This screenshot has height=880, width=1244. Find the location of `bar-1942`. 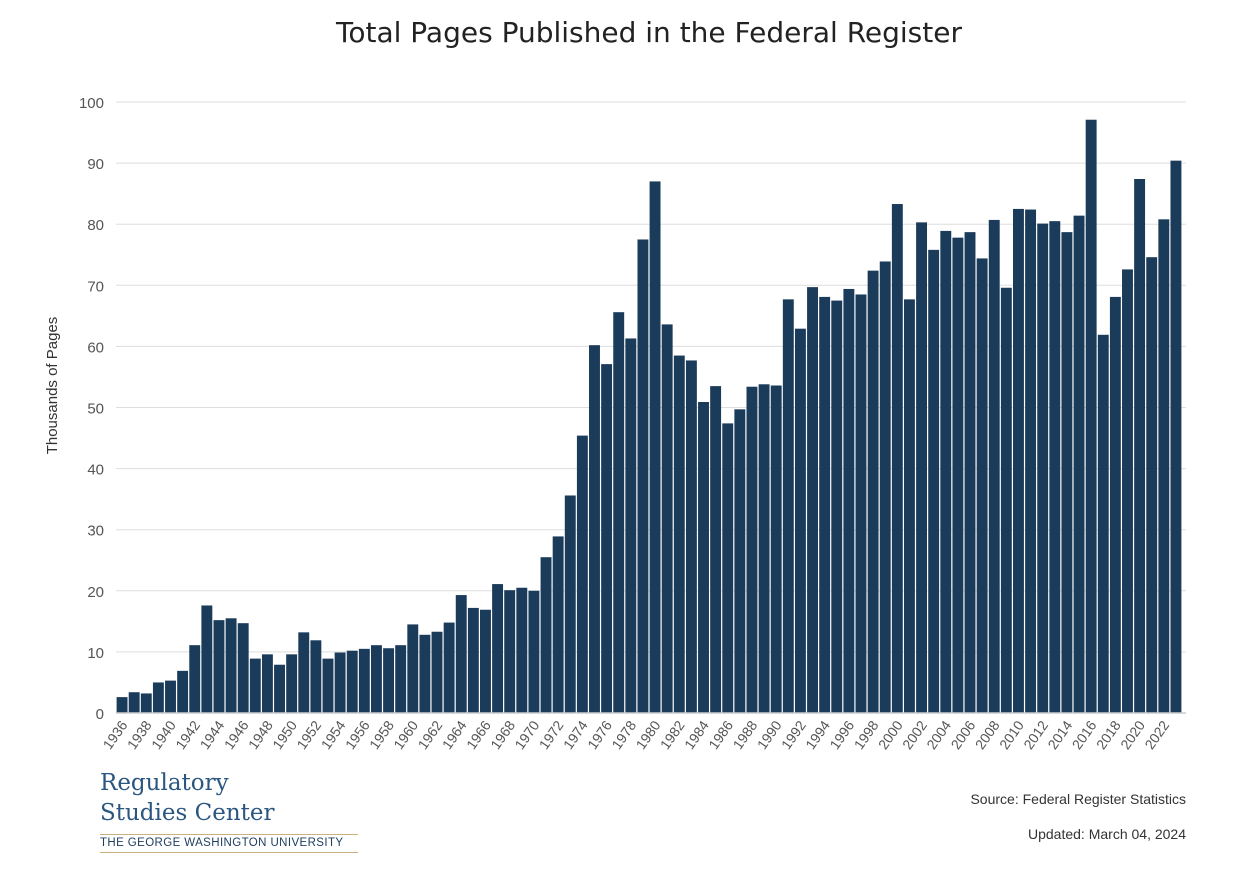

bar-1942 is located at coordinates (195, 679).